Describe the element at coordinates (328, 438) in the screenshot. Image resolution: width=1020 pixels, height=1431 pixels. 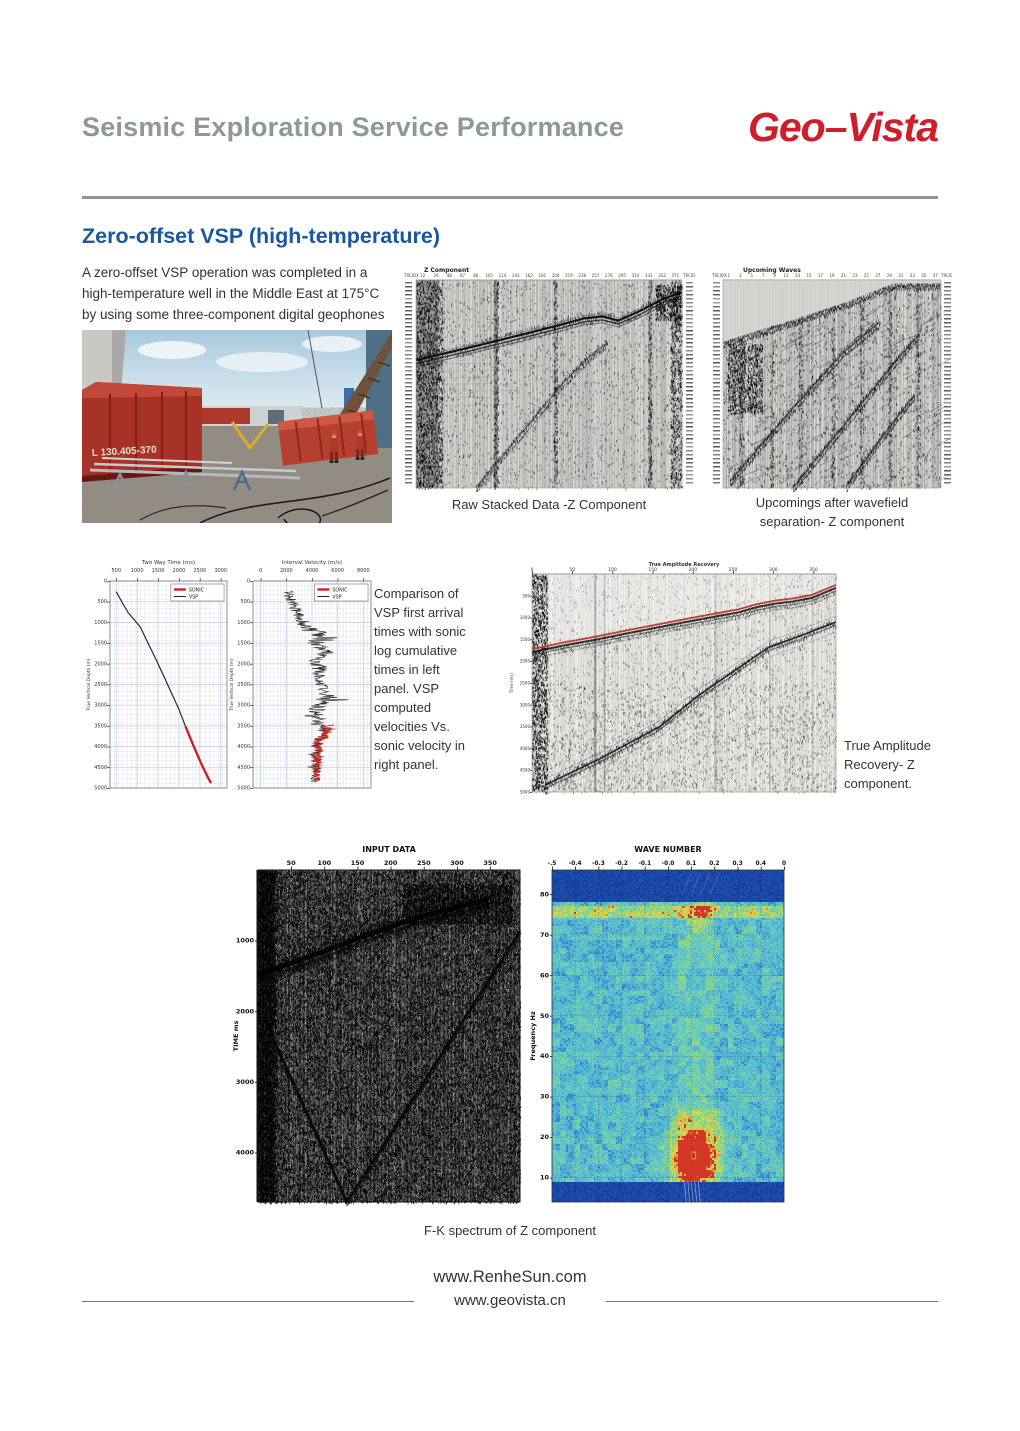
I see `photo-tilted-skip` at that location.